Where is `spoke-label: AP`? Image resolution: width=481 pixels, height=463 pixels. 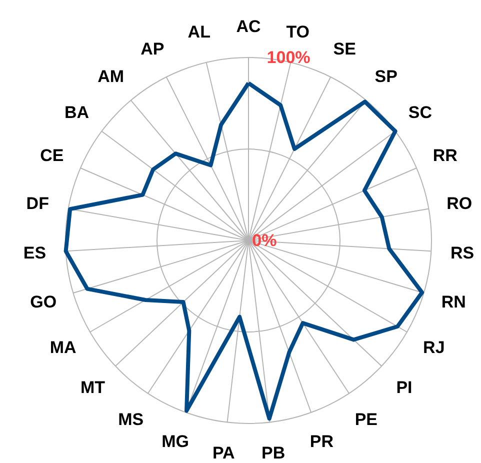
spoke-label: AP is located at coordinates (152, 49).